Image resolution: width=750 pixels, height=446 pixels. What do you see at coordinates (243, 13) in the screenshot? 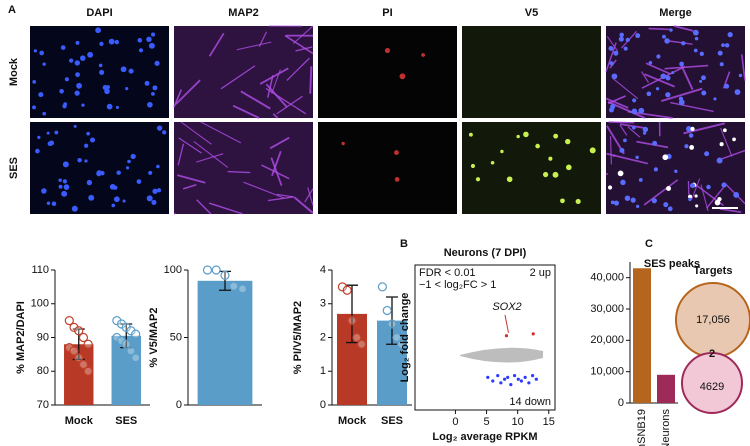
I see `column-header: MAP2` at bounding box center [243, 13].